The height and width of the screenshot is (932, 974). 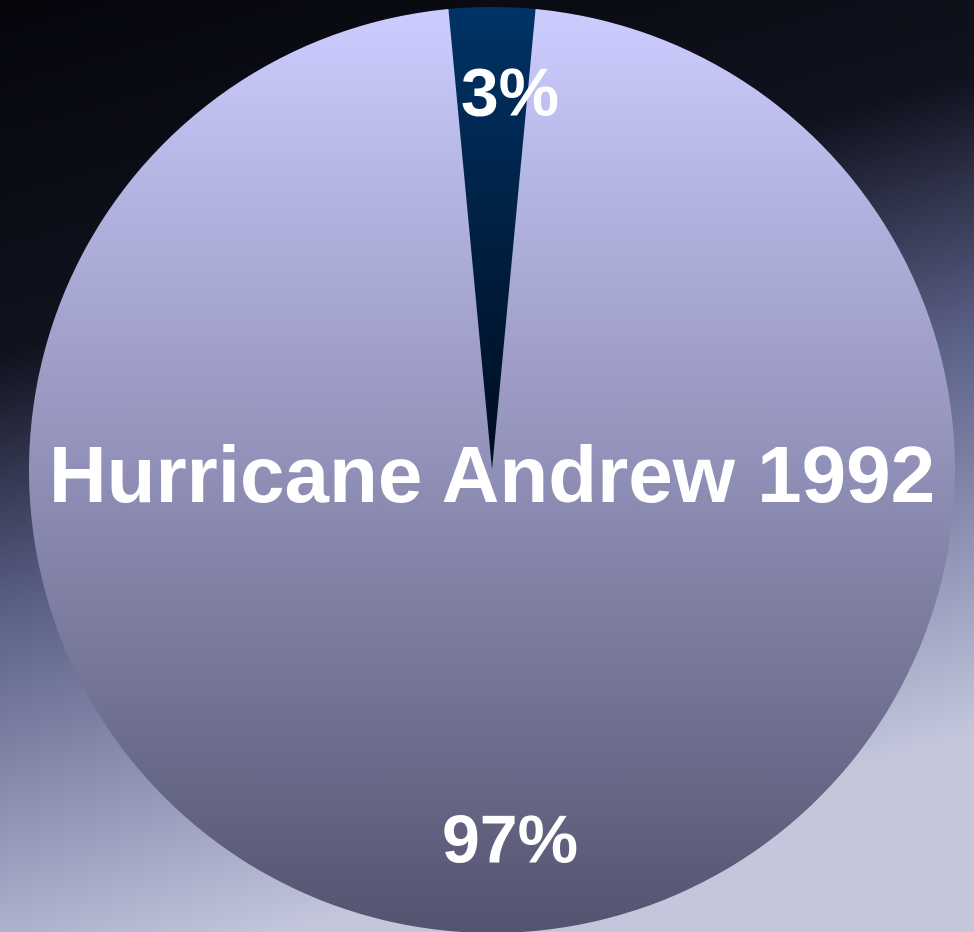 What do you see at coordinates (510, 839) in the screenshot?
I see `data-label: 97%` at bounding box center [510, 839].